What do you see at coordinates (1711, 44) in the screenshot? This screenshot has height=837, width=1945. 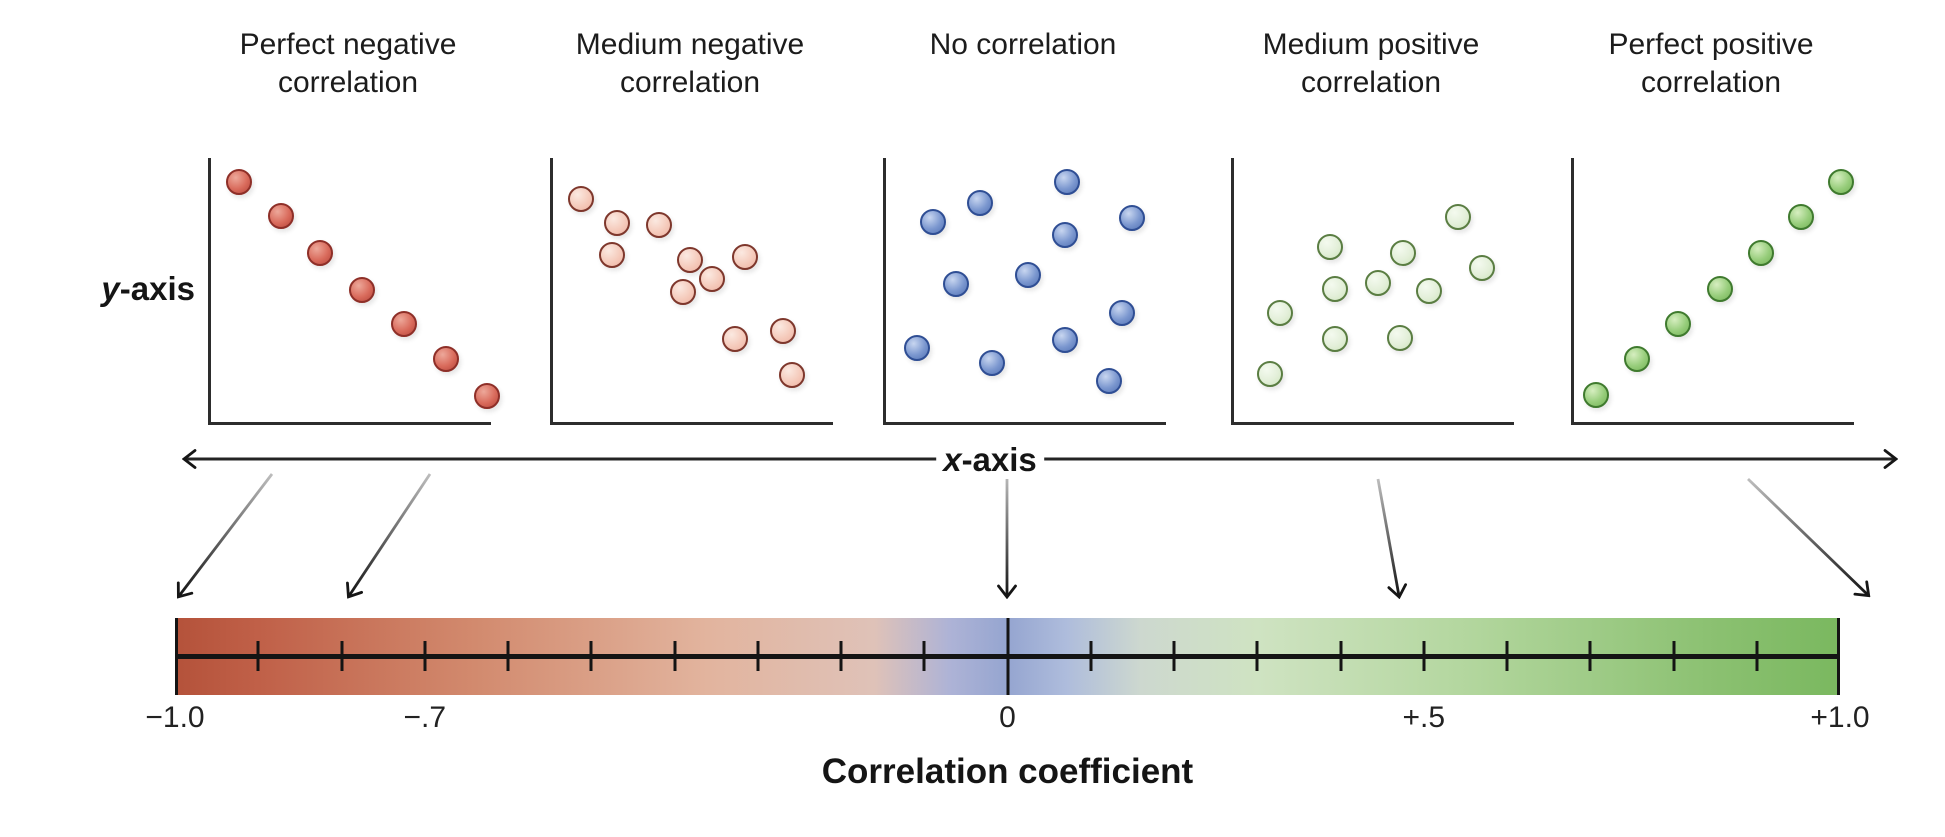 I see `title-line: Perfect positive` at bounding box center [1711, 44].